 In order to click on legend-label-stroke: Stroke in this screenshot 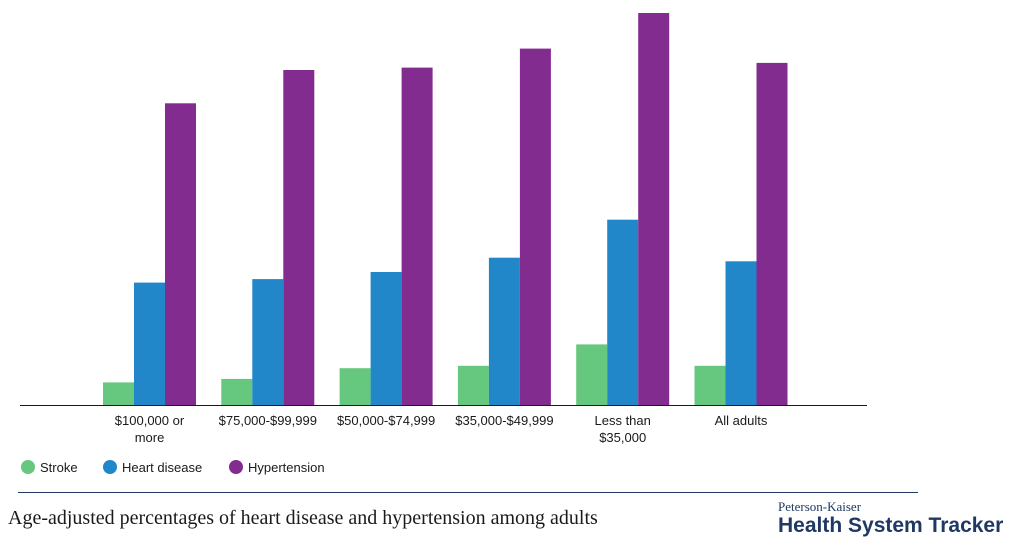, I will do `click(59, 467)`.